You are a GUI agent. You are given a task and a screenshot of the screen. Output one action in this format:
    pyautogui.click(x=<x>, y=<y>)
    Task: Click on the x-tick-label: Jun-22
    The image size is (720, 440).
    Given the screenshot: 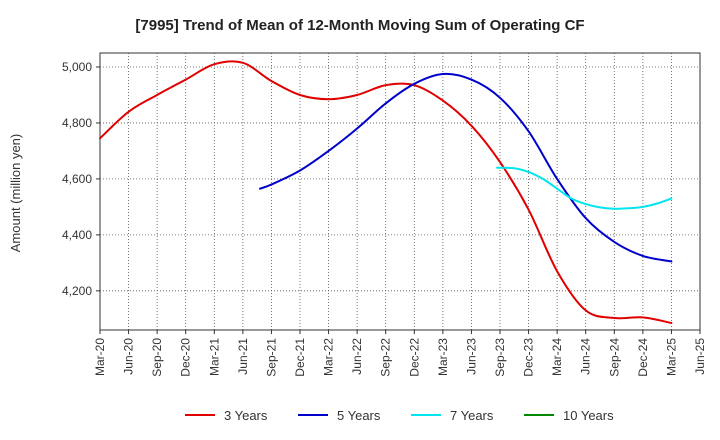 What is the action you would take?
    pyautogui.click(x=357, y=356)
    